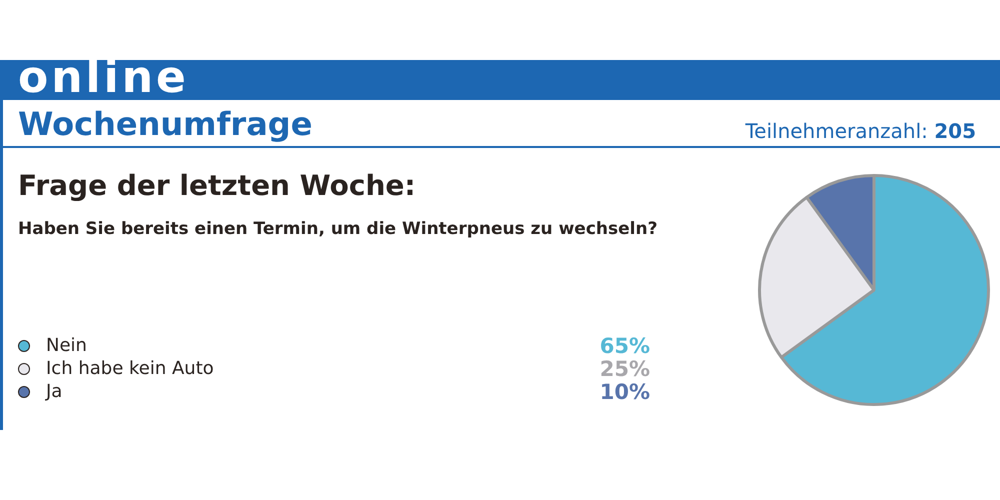 The height and width of the screenshot is (500, 1000). What do you see at coordinates (55, 391) in the screenshot?
I see `legend-label: Ja` at bounding box center [55, 391].